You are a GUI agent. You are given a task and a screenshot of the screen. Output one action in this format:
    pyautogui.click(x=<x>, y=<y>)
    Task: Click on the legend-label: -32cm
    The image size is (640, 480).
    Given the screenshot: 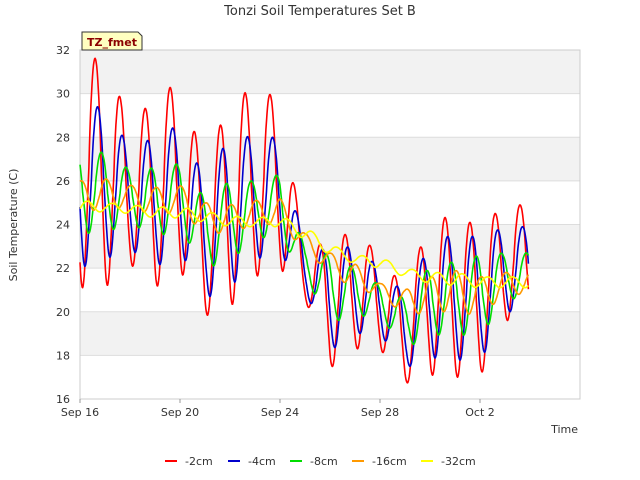 What is the action you would take?
    pyautogui.click(x=458, y=461)
    